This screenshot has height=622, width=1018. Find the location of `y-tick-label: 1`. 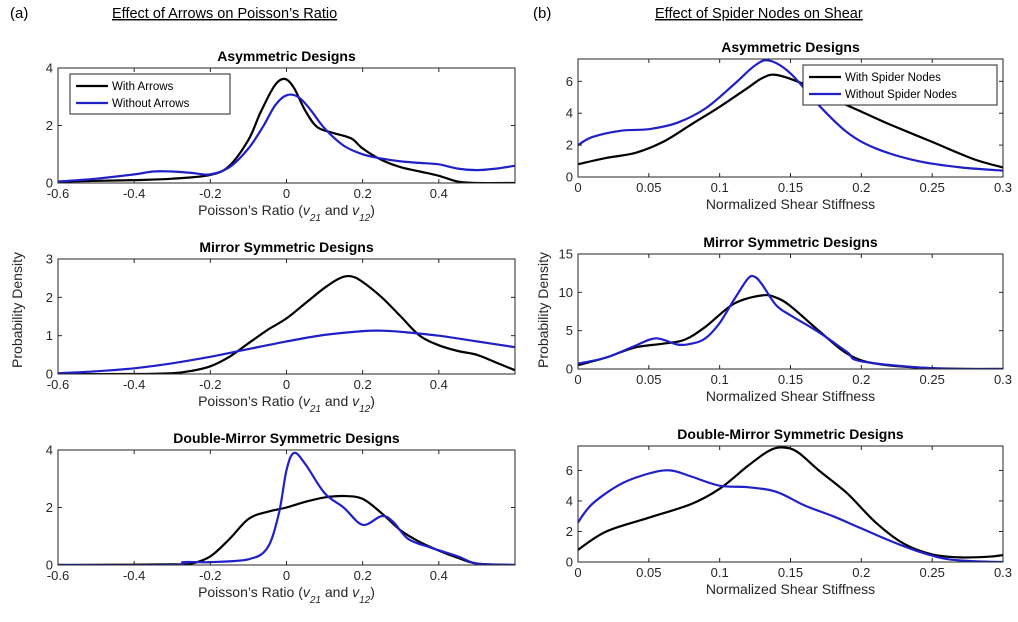

y-tick-label: 1 is located at coordinates (49, 335).